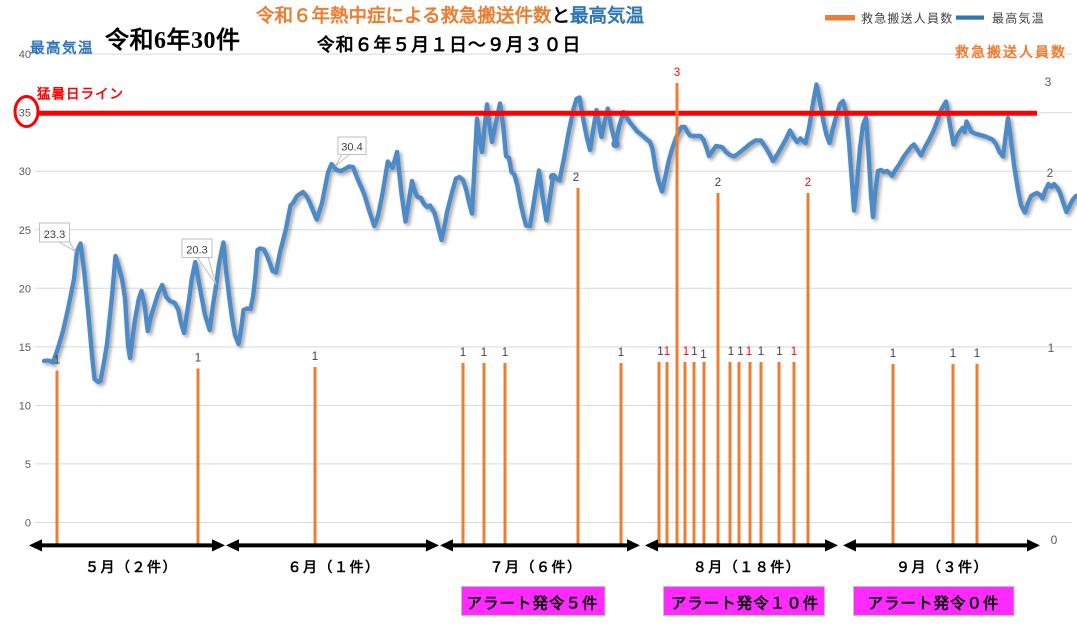  What do you see at coordinates (25, 114) in the screenshot?
I see `svg-text: 35` at bounding box center [25, 114].